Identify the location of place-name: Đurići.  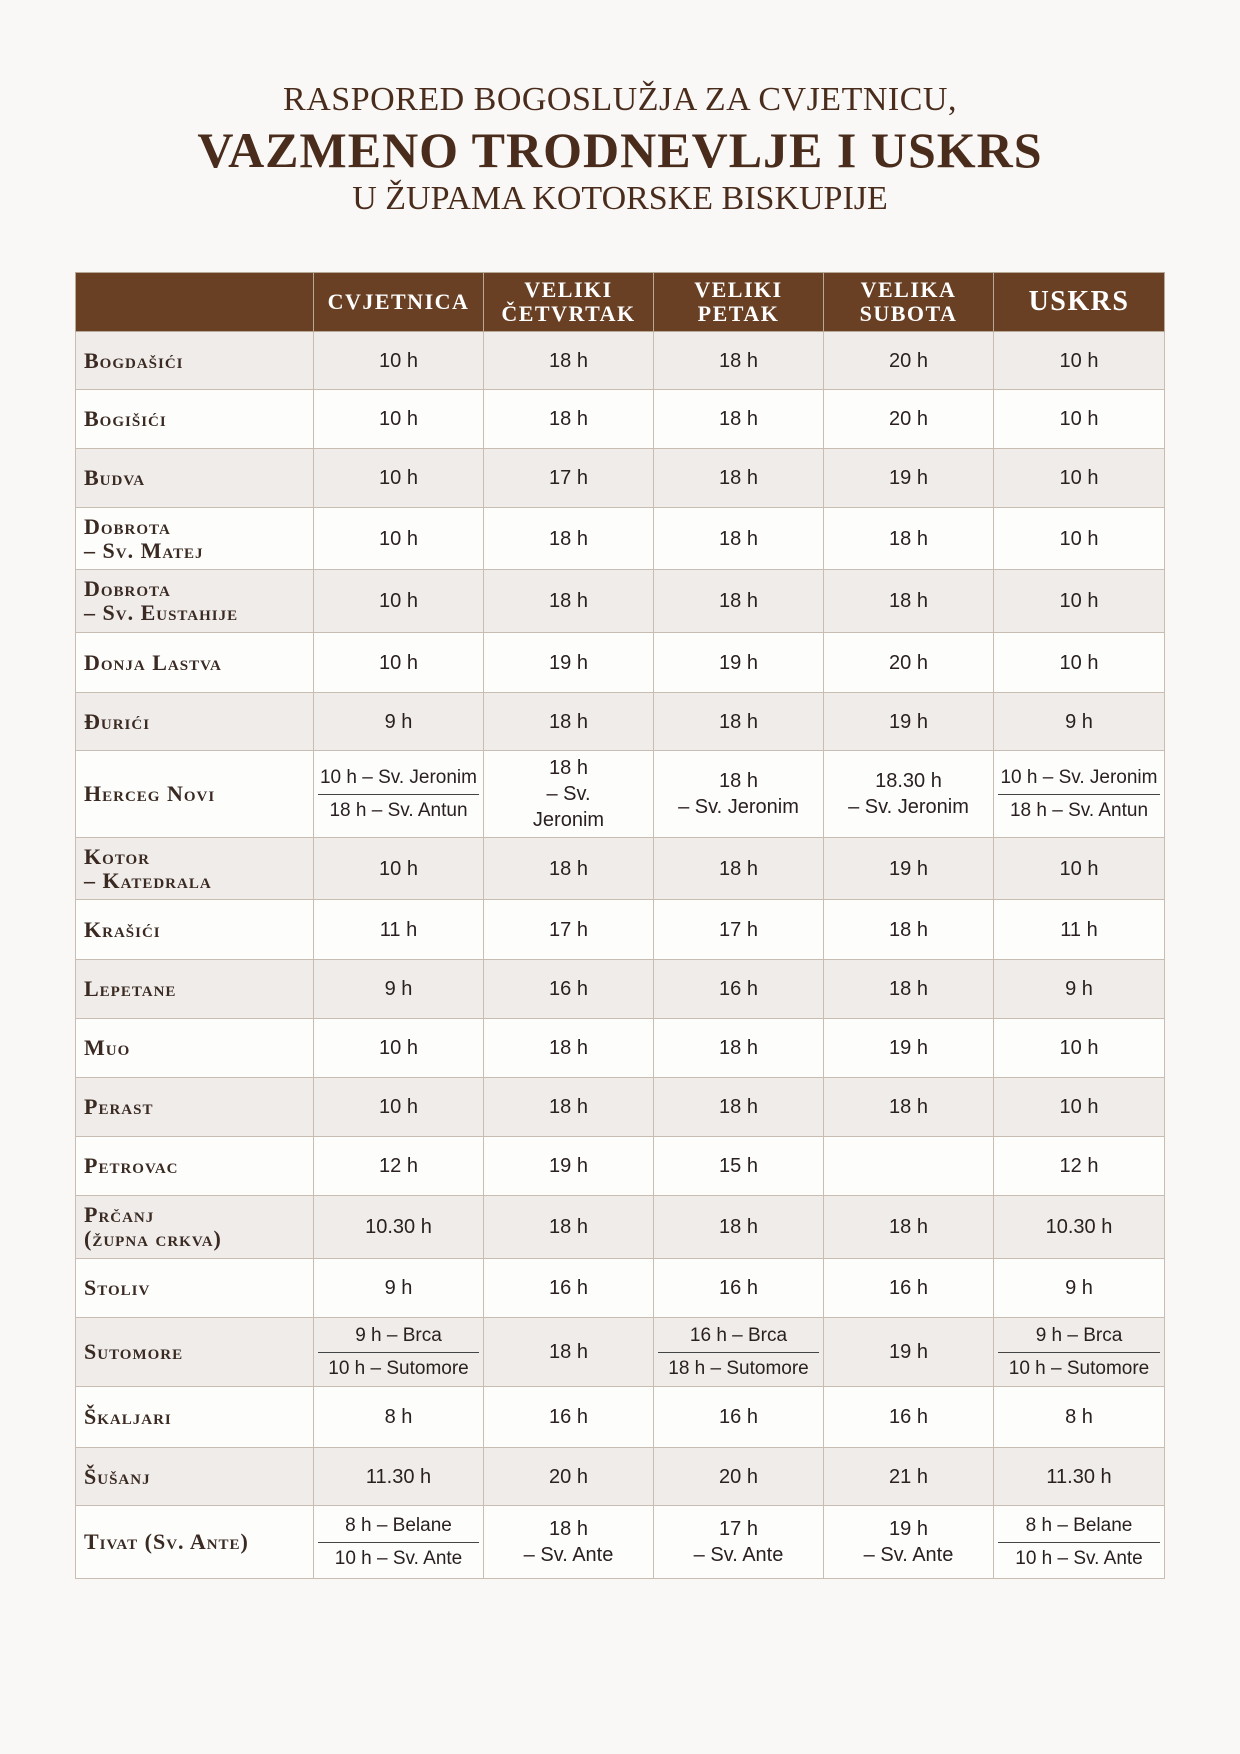
(194, 721).